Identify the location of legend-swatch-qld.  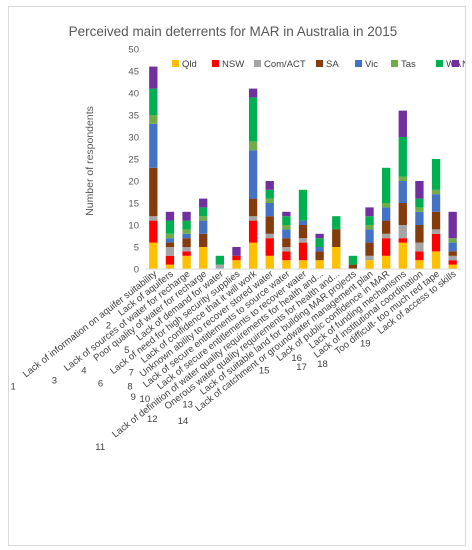
(175, 63).